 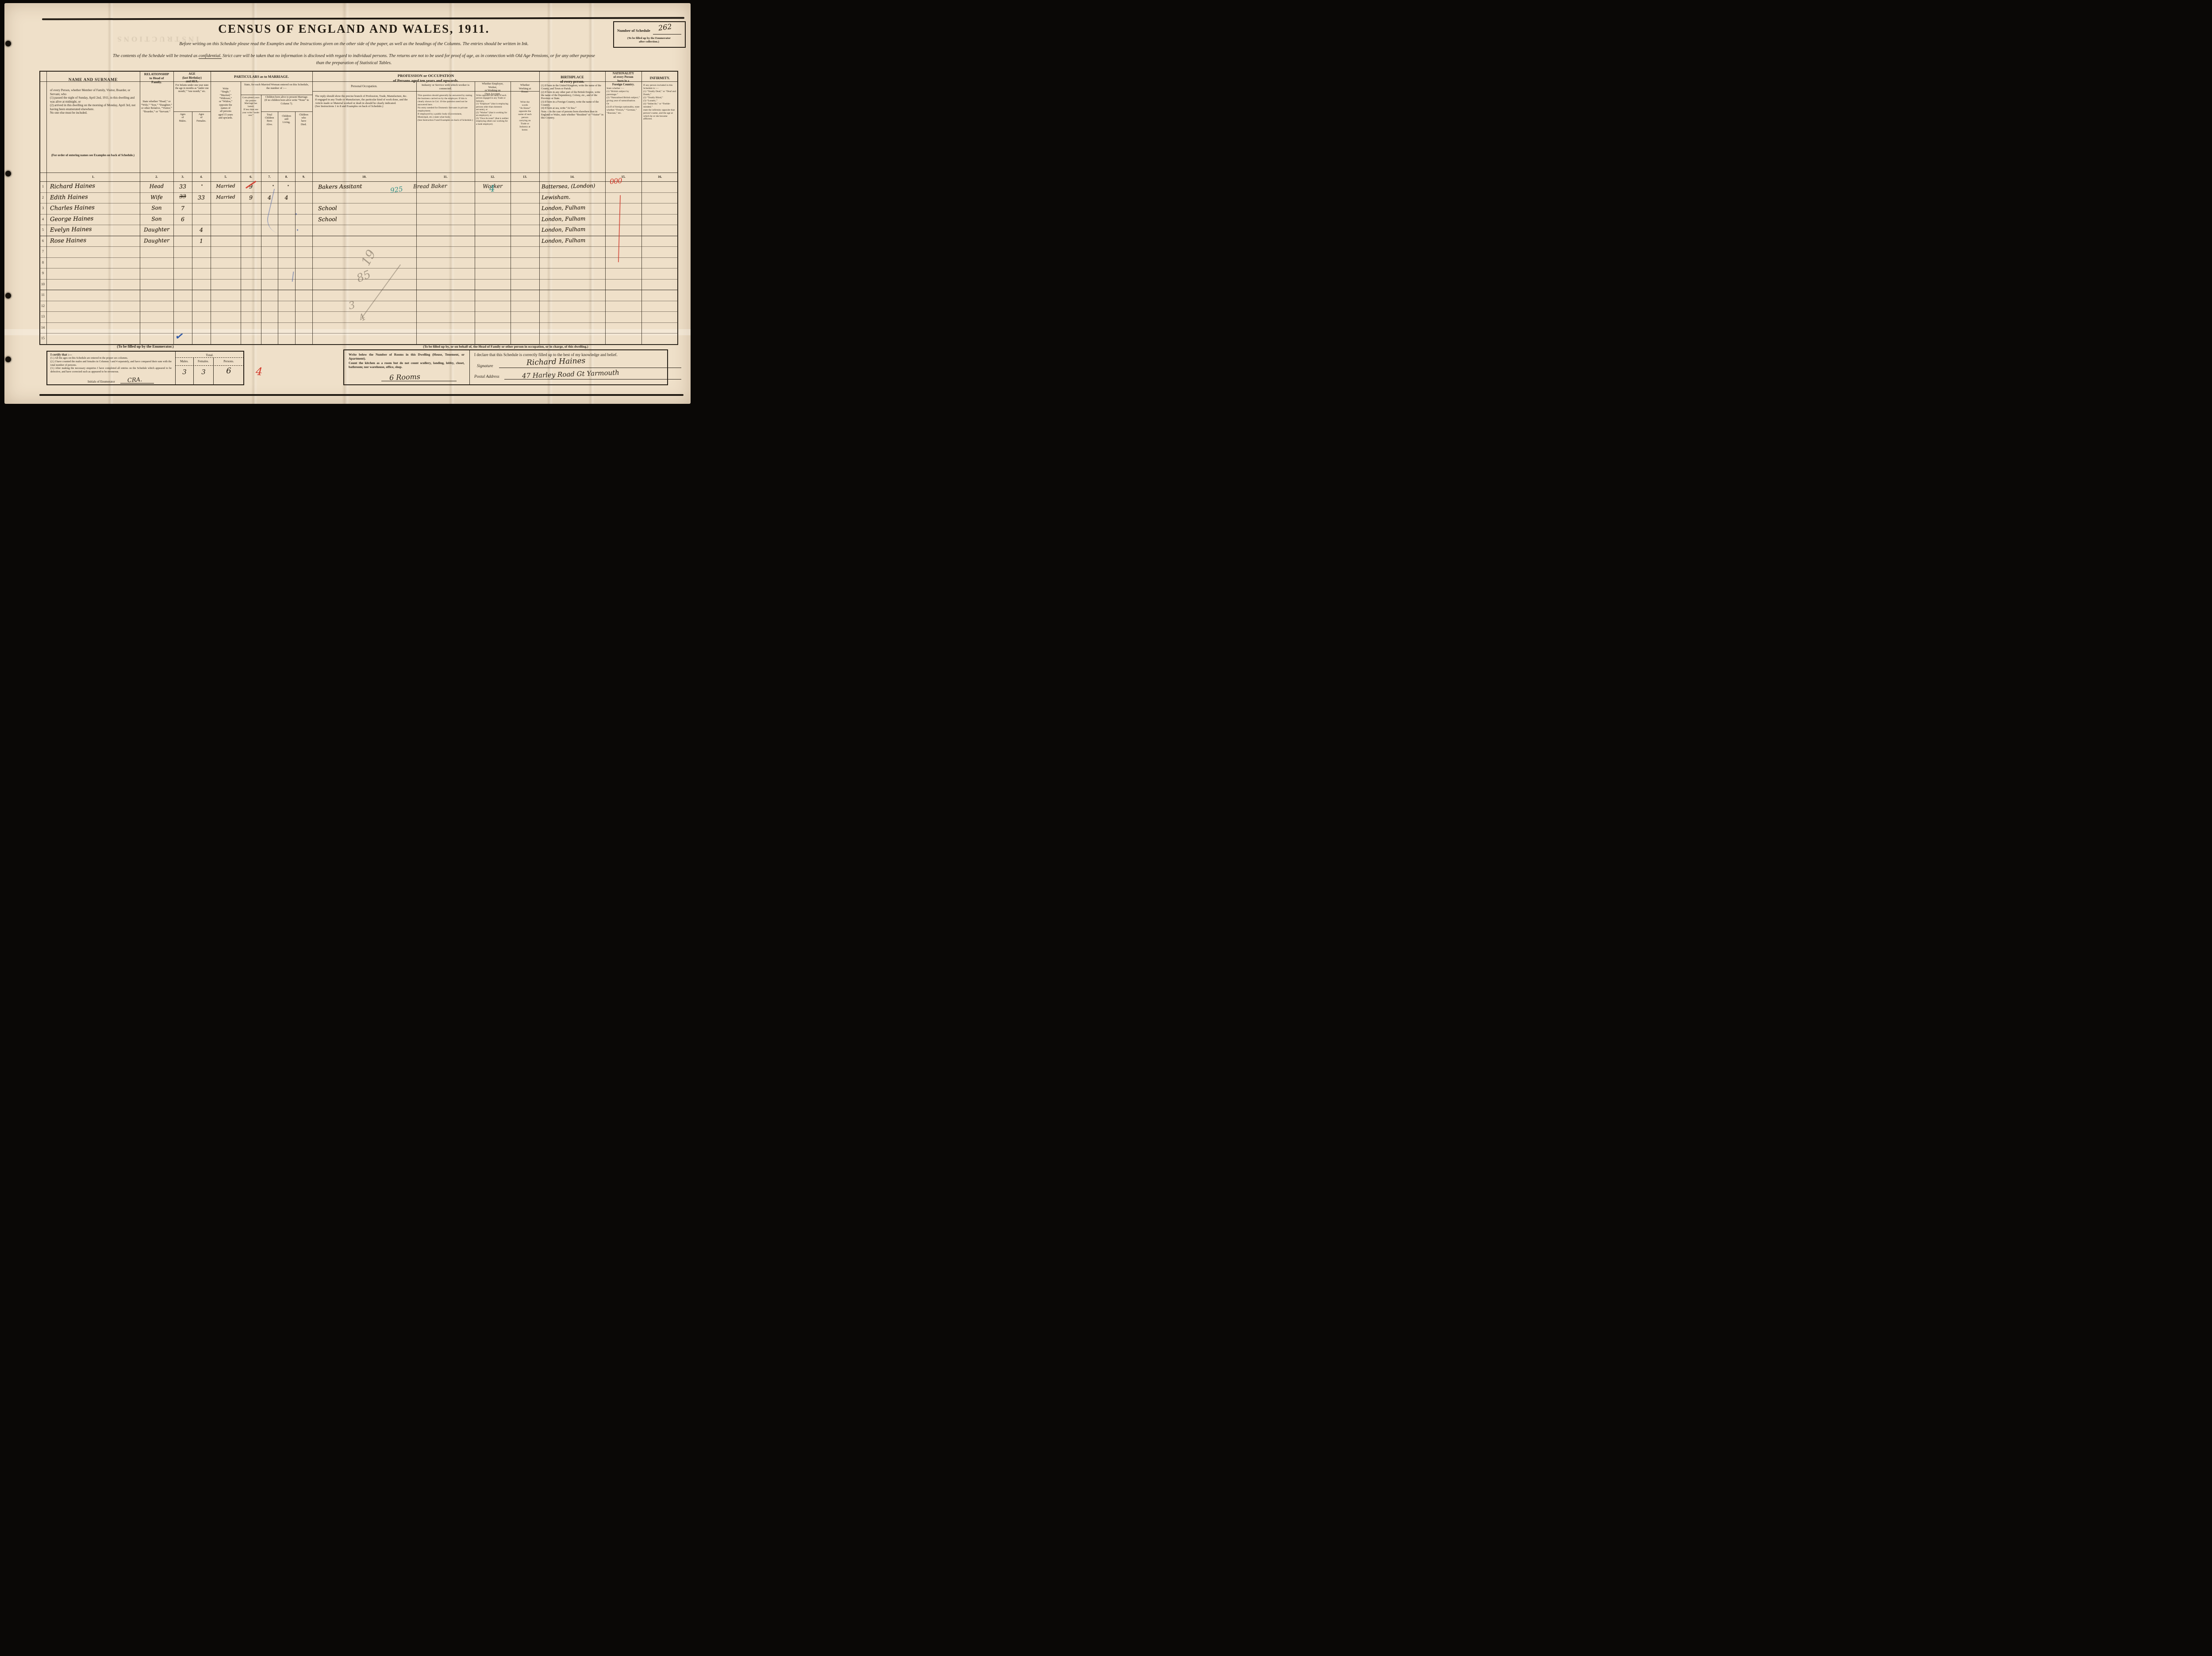 What do you see at coordinates (572, 79) in the screenshot?
I see `header-birthplace-title: BIRTHPLACE of every person.` at bounding box center [572, 79].